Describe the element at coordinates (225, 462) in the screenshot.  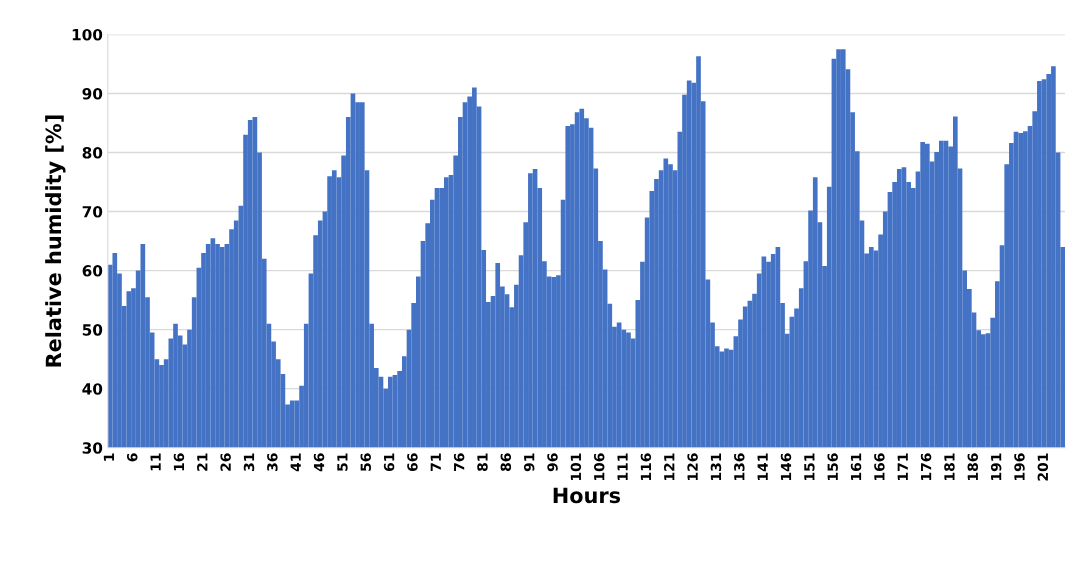
I see `x-tick-label: 26` at that location.